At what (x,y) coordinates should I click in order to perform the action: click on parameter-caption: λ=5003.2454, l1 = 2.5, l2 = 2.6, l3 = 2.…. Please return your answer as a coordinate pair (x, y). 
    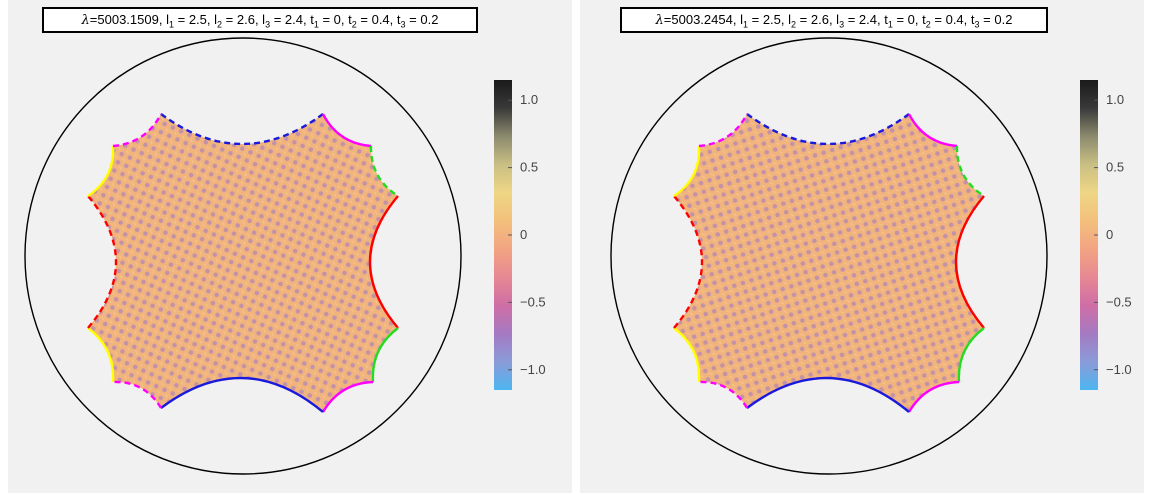
    Looking at the image, I should click on (834, 20).